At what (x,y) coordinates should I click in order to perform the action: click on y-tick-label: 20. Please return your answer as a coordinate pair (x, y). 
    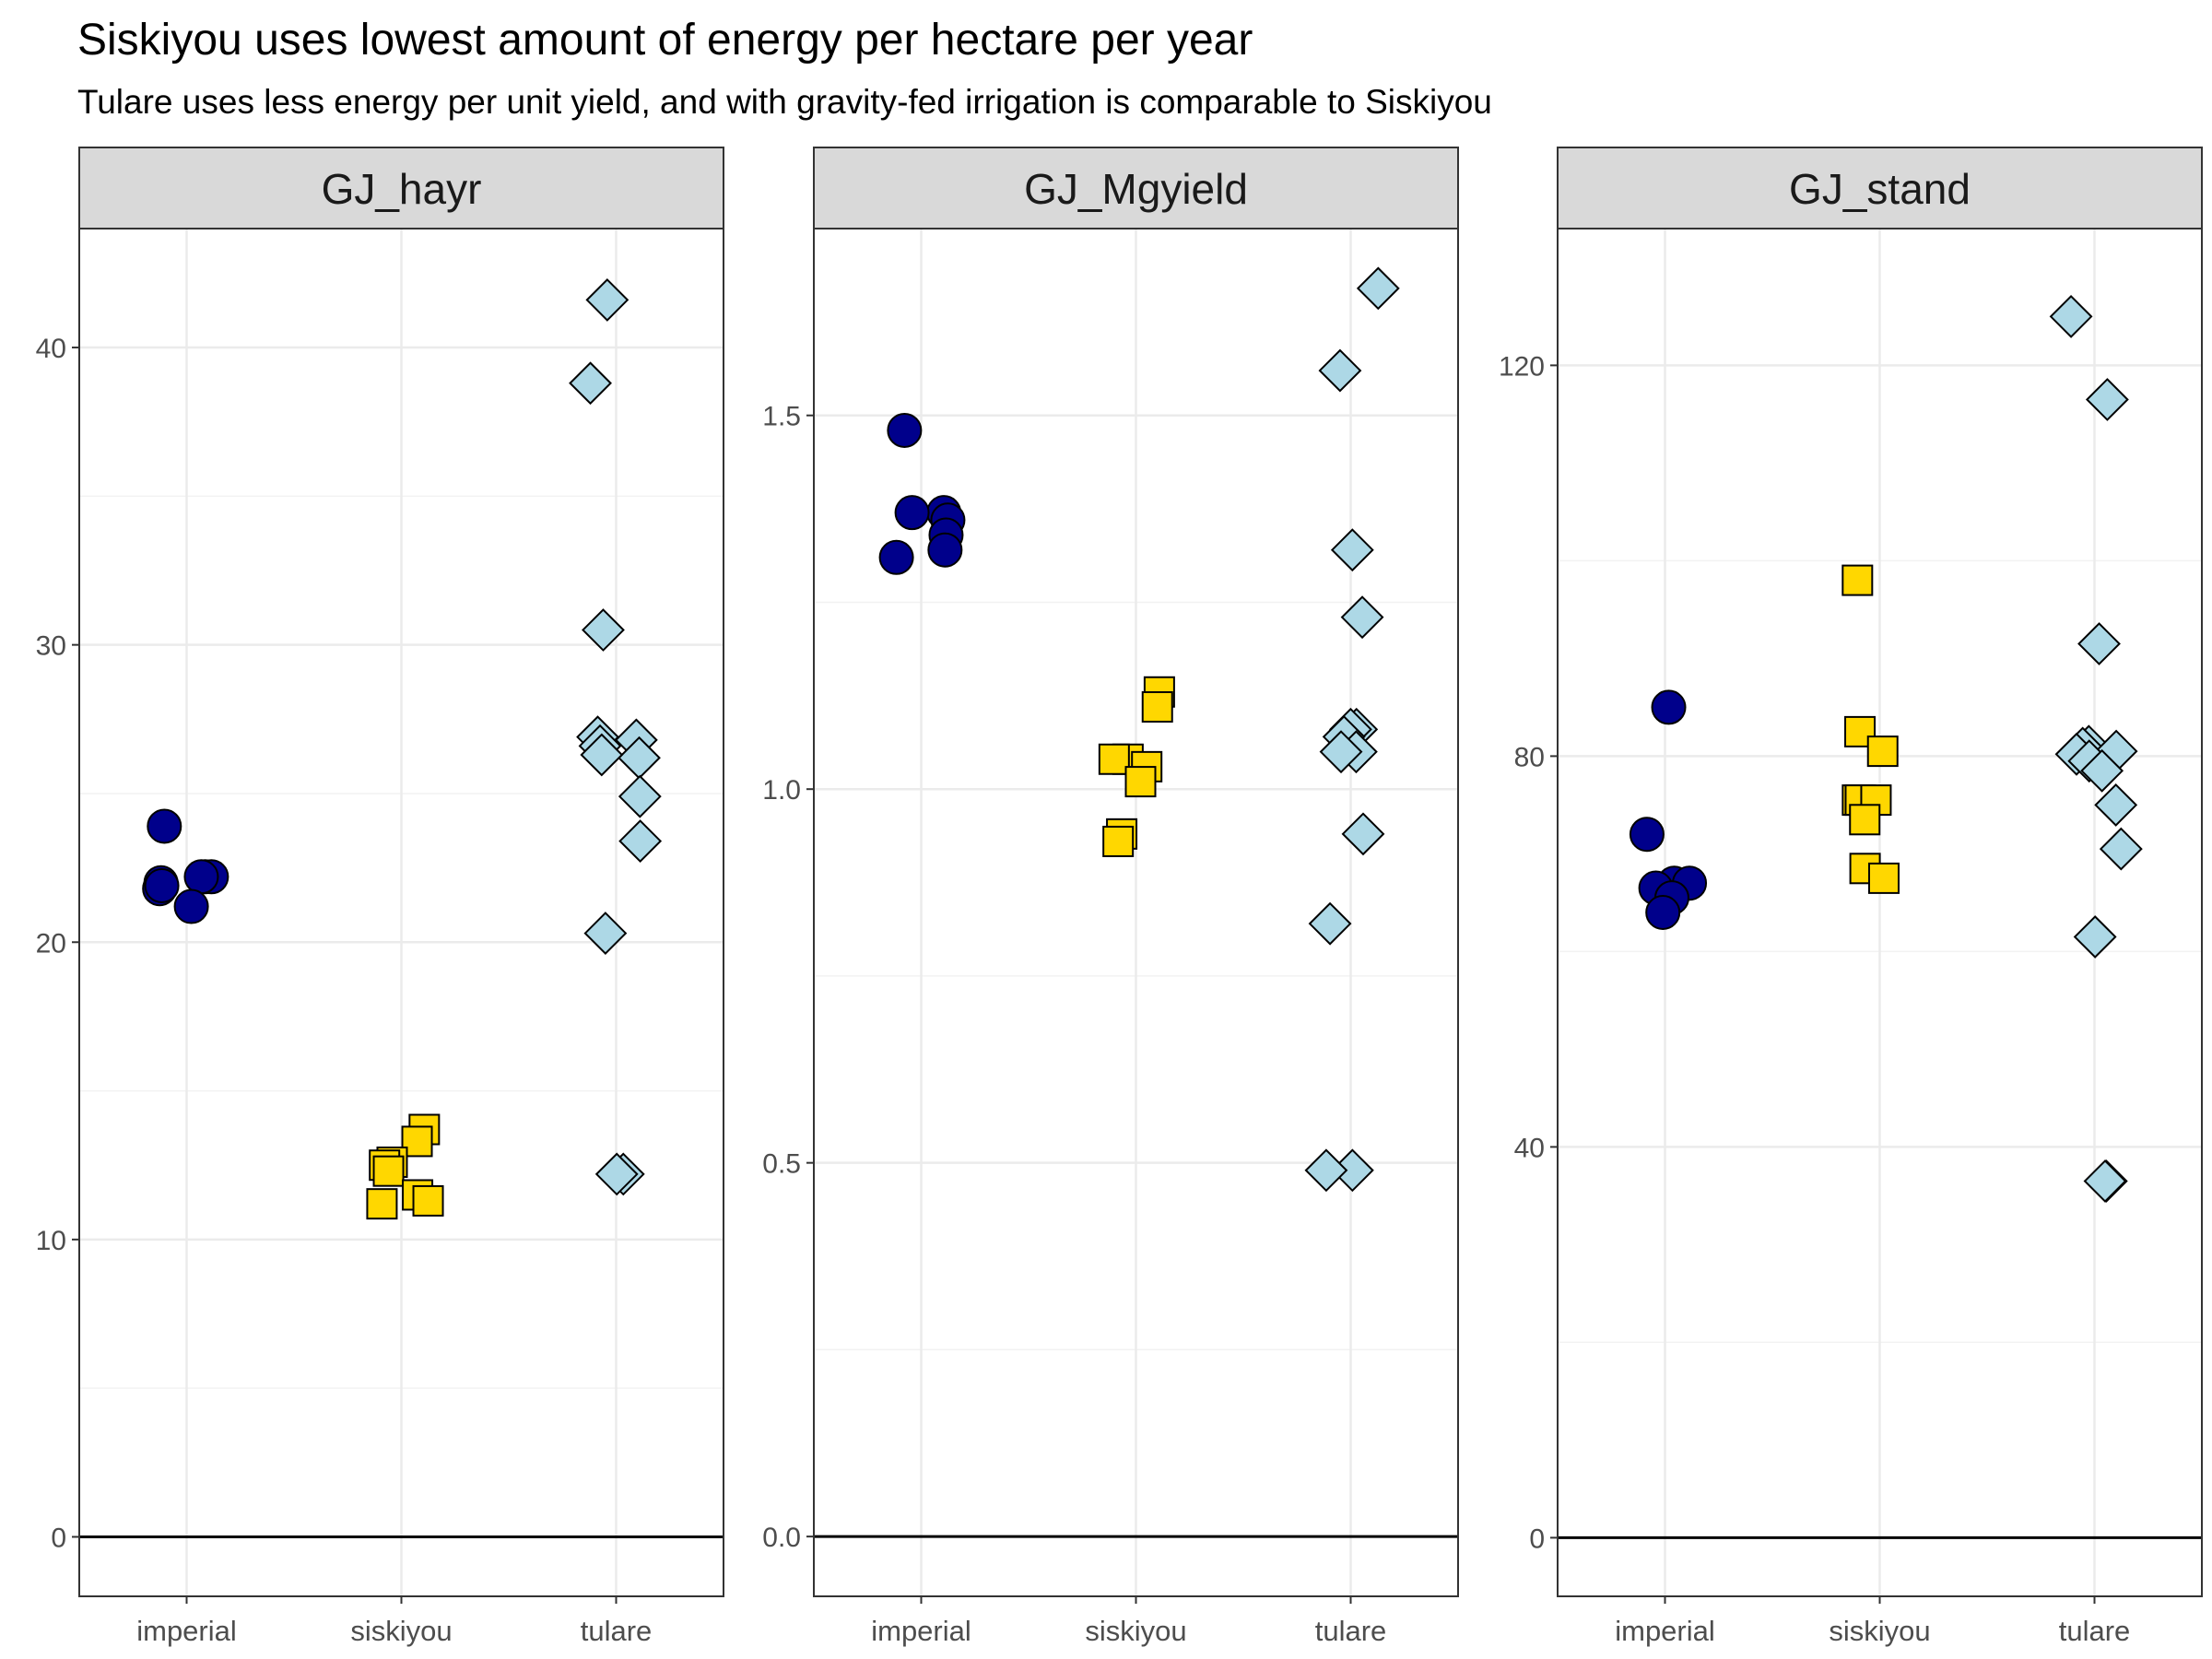
    Looking at the image, I should click on (51, 943).